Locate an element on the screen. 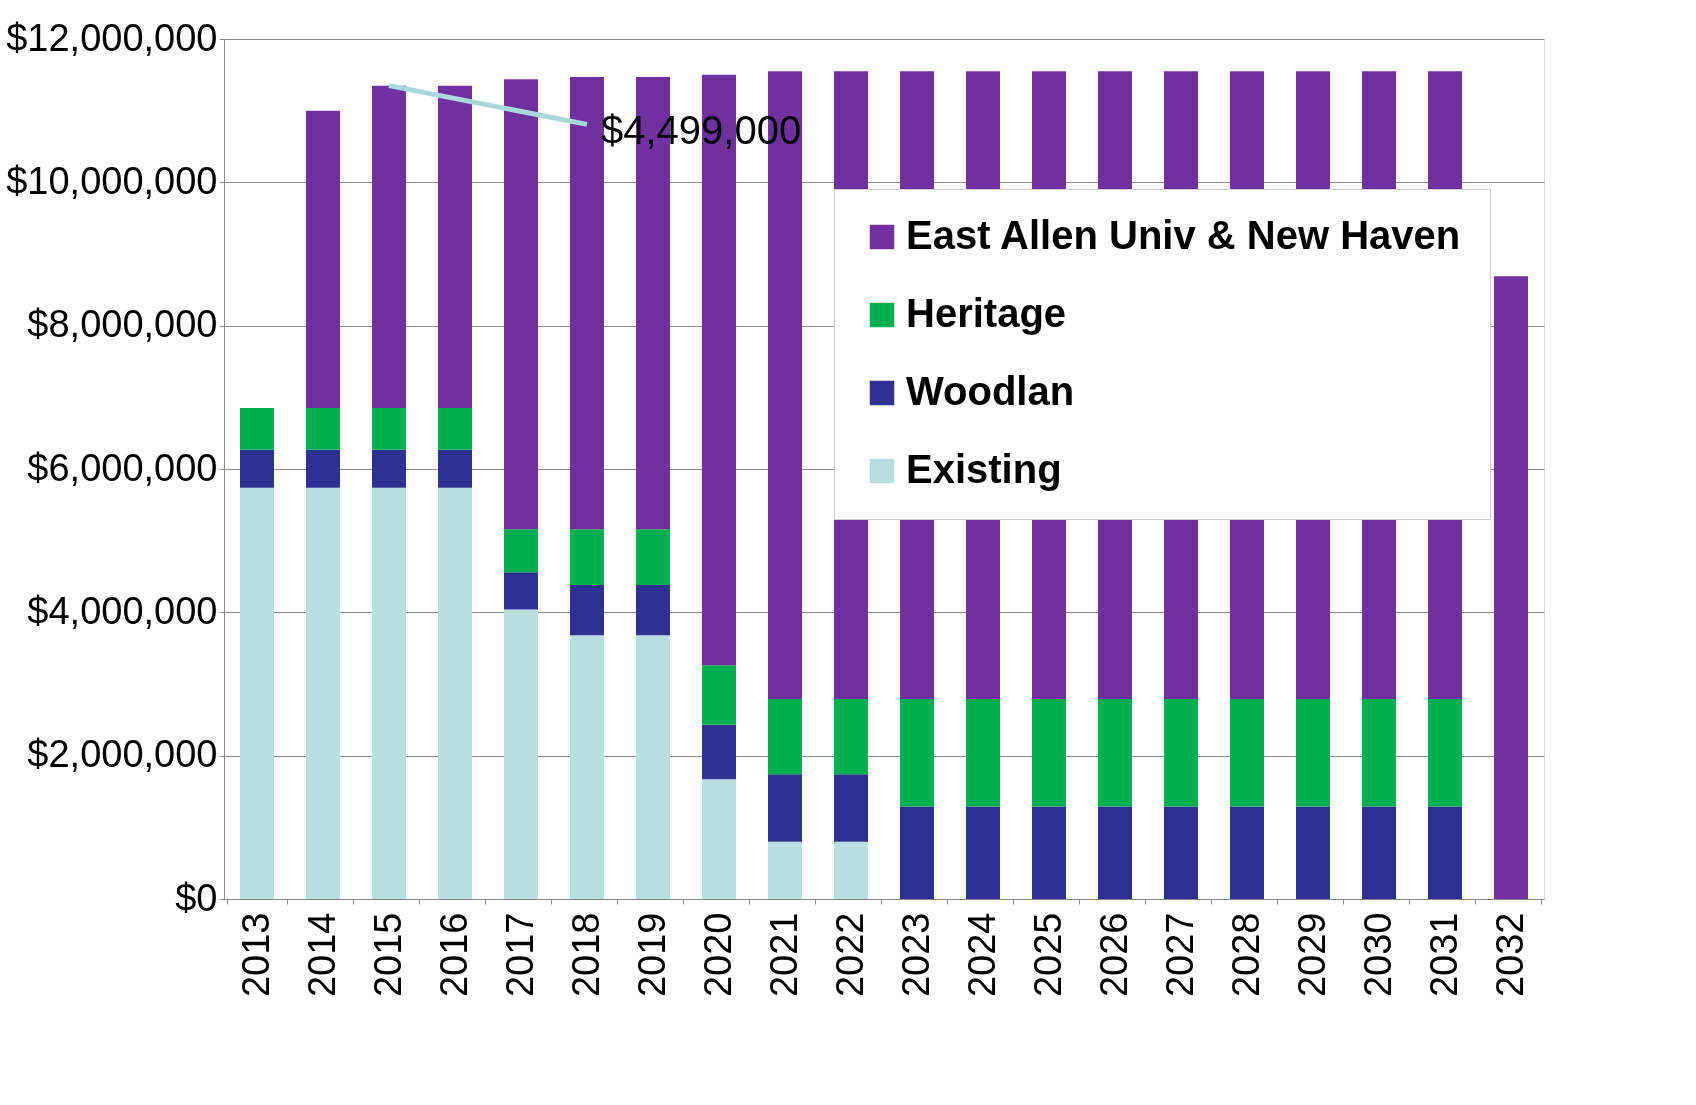 The width and height of the screenshot is (1696, 1105). x-tick-label: 2025 is located at coordinates (1047, 955).